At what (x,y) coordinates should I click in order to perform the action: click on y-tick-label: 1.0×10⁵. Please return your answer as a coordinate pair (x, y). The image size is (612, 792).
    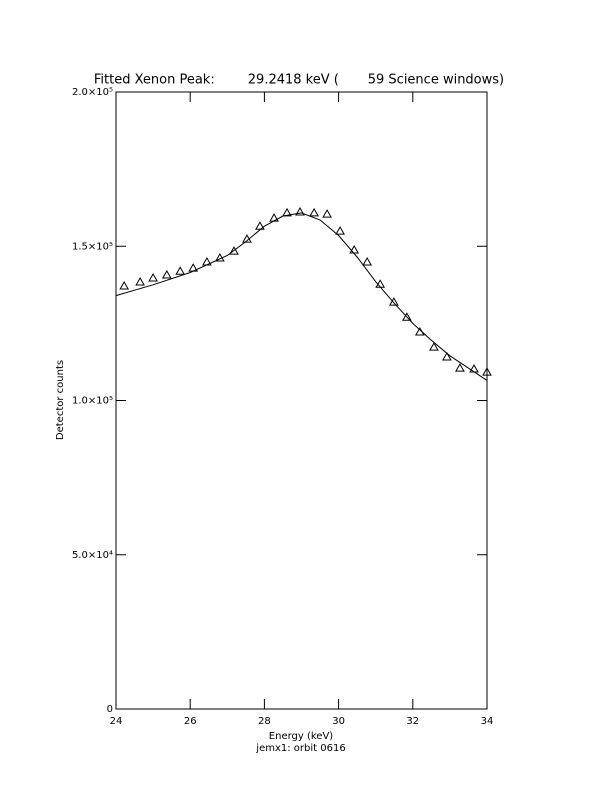
    Looking at the image, I should click on (92, 401).